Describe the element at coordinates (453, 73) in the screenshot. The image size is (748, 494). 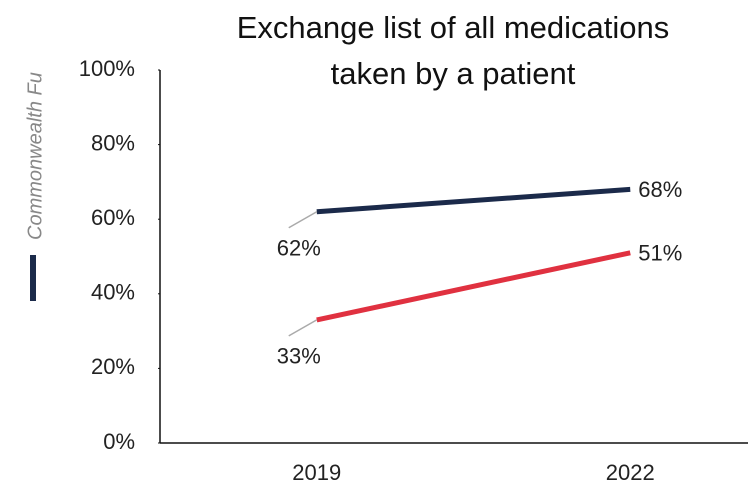
I see `chart-title: taken by a patient` at that location.